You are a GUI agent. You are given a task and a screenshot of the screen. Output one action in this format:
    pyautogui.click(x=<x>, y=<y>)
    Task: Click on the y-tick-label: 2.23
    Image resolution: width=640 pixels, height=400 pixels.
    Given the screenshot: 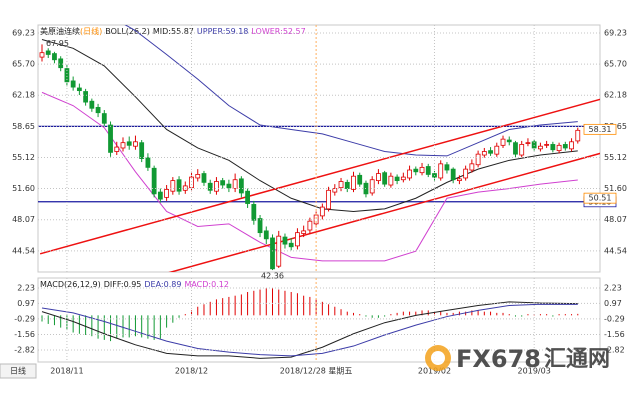 What is the action you would take?
    pyautogui.click(x=26, y=287)
    